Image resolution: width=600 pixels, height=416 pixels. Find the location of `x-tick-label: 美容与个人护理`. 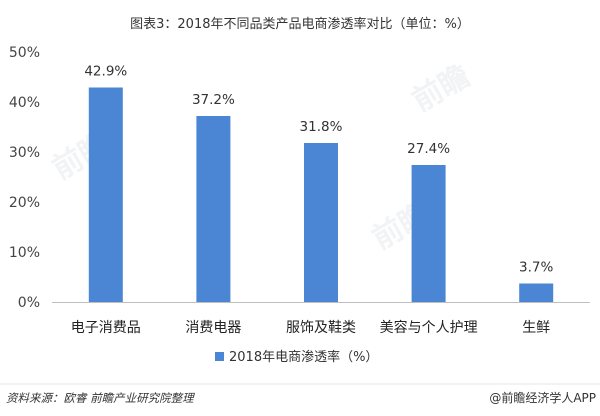

x-tick-label: 美容与个人护理 is located at coordinates (429, 327).